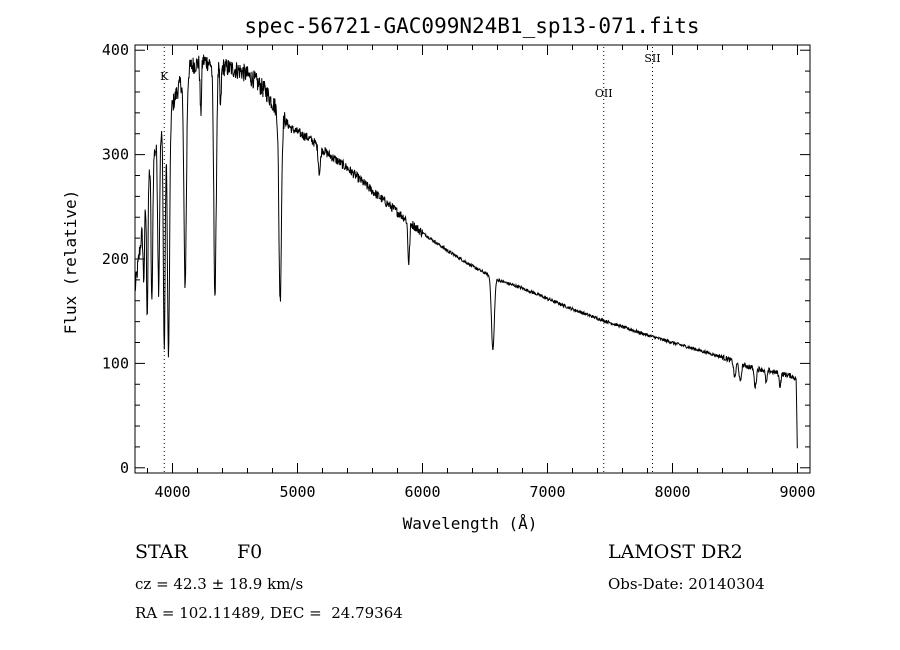 The image size is (900, 650). What do you see at coordinates (172, 492) in the screenshot?
I see `x-tick-label: 4000` at bounding box center [172, 492].